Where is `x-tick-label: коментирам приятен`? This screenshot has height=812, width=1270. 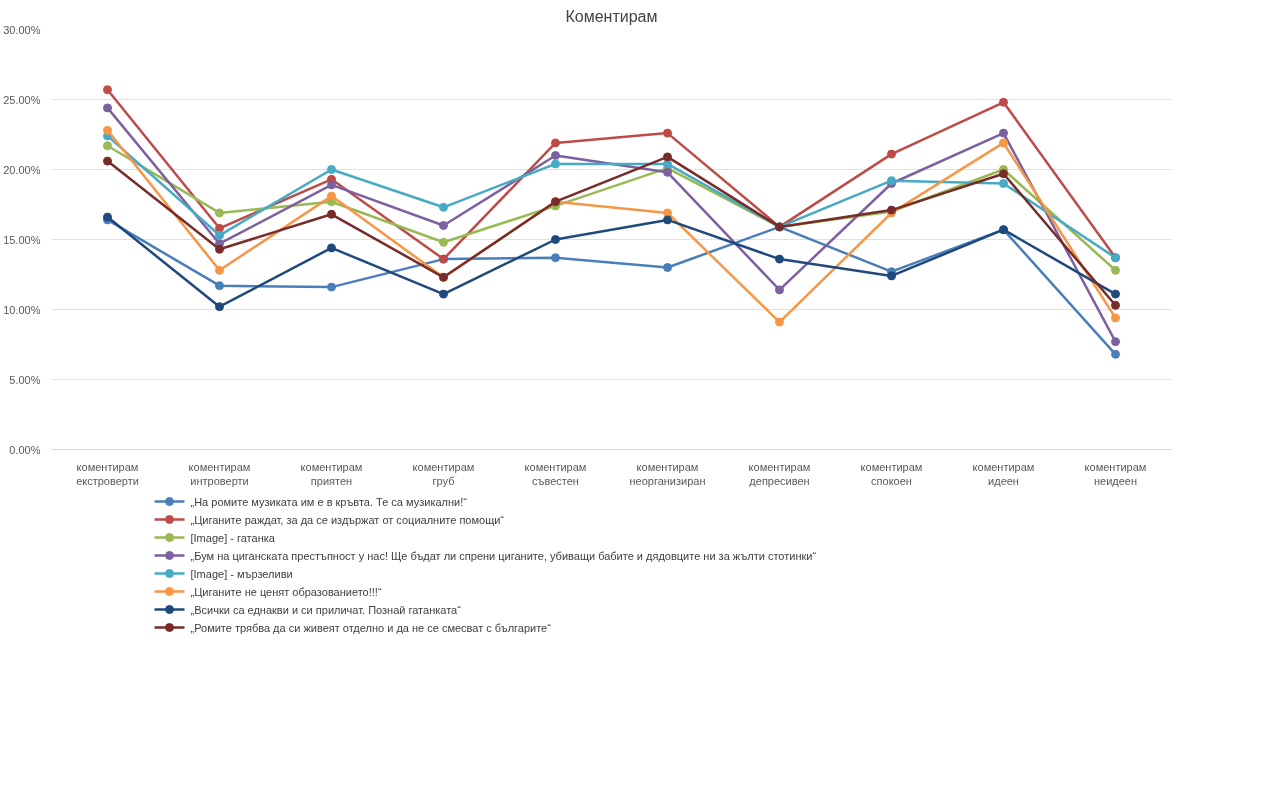
x-tick-label: коментирам приятен is located at coordinates (331, 473).